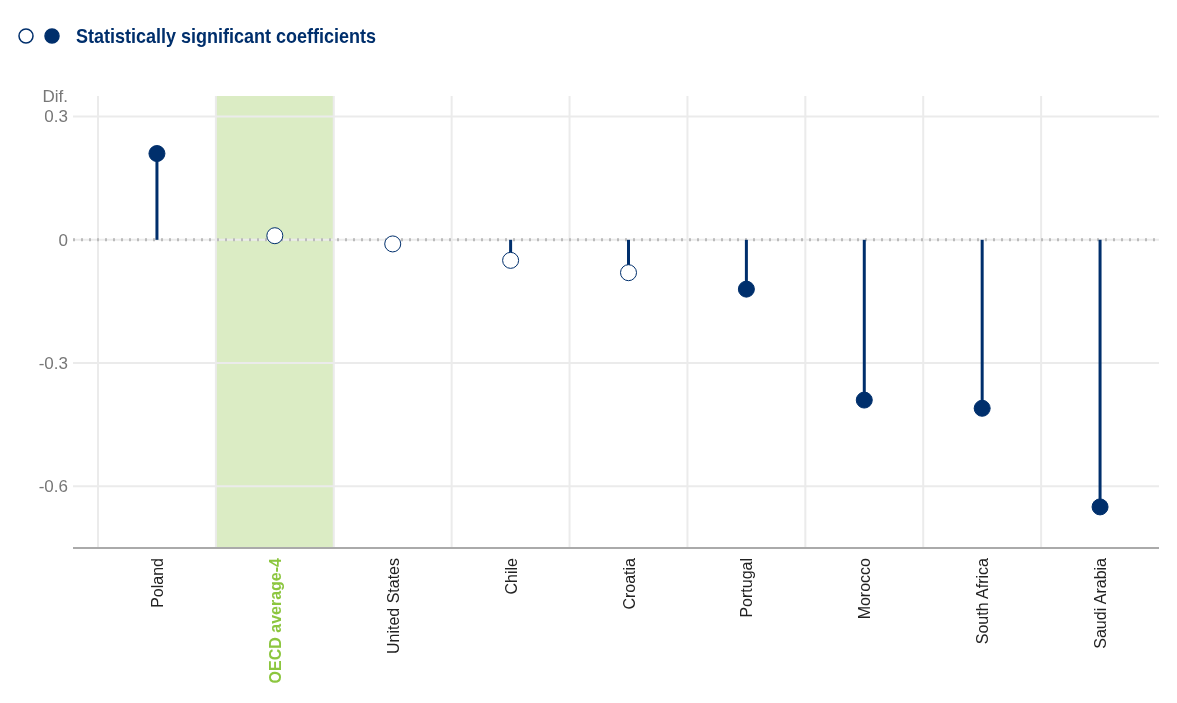  Describe the element at coordinates (629, 583) in the screenshot. I see `x-tick-label: Croatia` at that location.